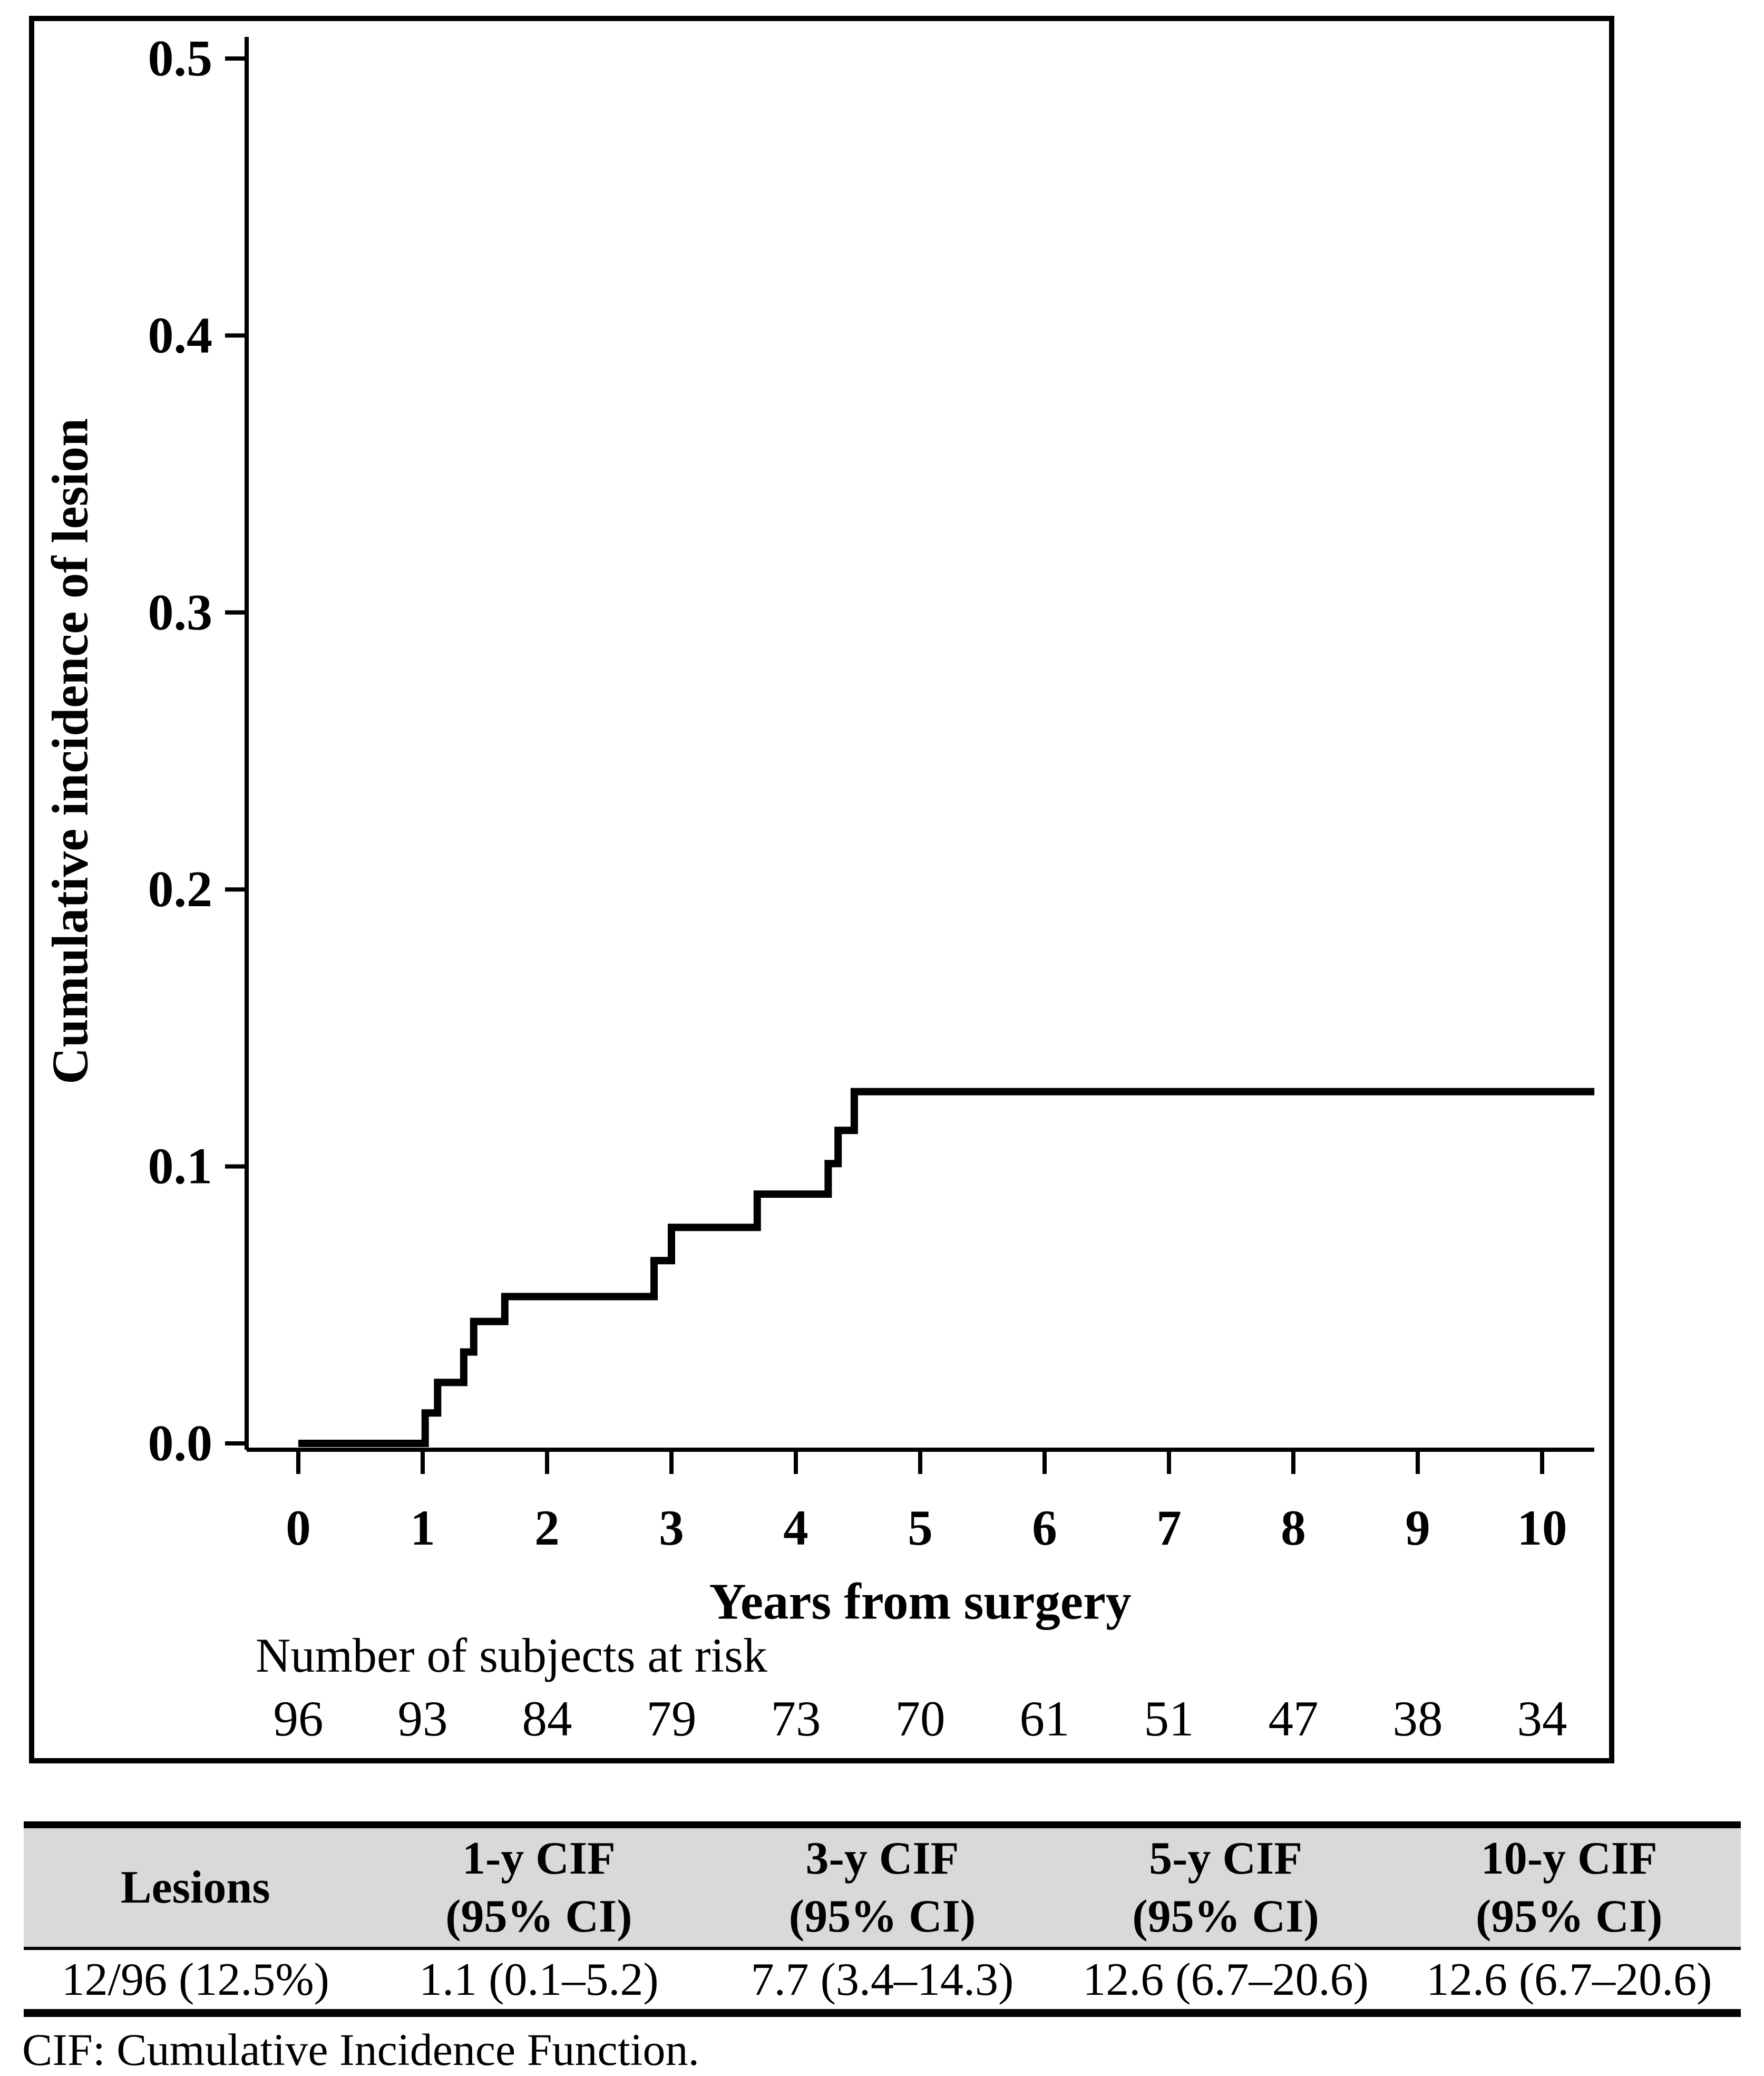 The height and width of the screenshot is (2076, 1764). Describe the element at coordinates (1226, 1888) in the screenshot. I see `table-header-5y-cif: 5-y CIF (95% CI)` at that location.